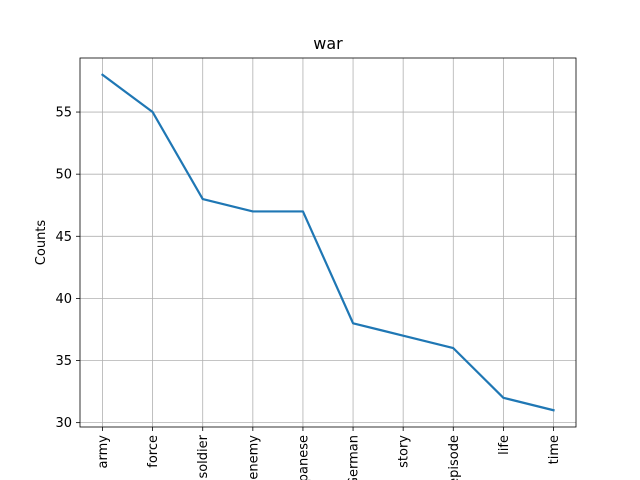 The width and height of the screenshot is (640, 480). What do you see at coordinates (354, 457) in the screenshot?
I see `x-tick-label: German` at bounding box center [354, 457].